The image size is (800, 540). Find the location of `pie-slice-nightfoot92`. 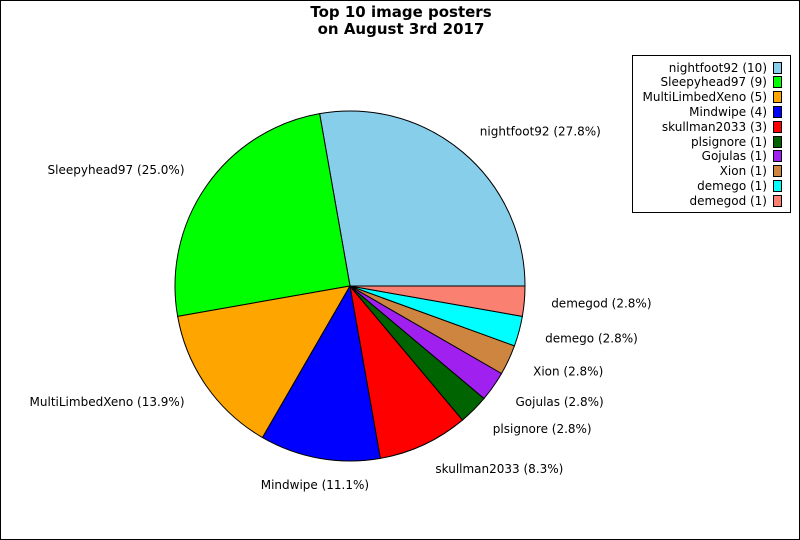

pie-slice-nightfoot92 is located at coordinates (422, 198).